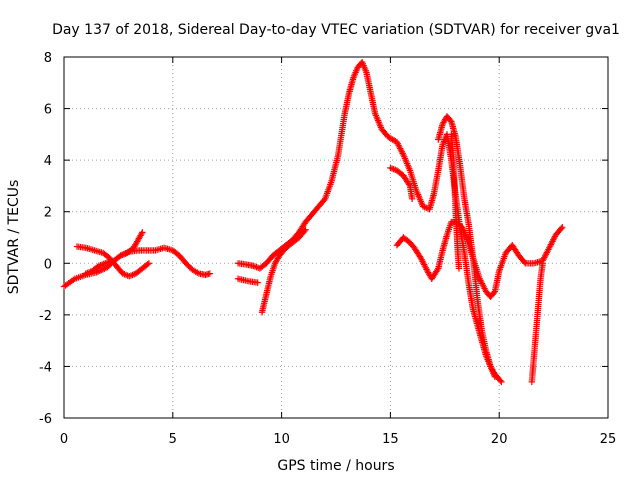 The width and height of the screenshot is (640, 480). What do you see at coordinates (45, 419) in the screenshot?
I see `y-tick-label: -6` at bounding box center [45, 419].